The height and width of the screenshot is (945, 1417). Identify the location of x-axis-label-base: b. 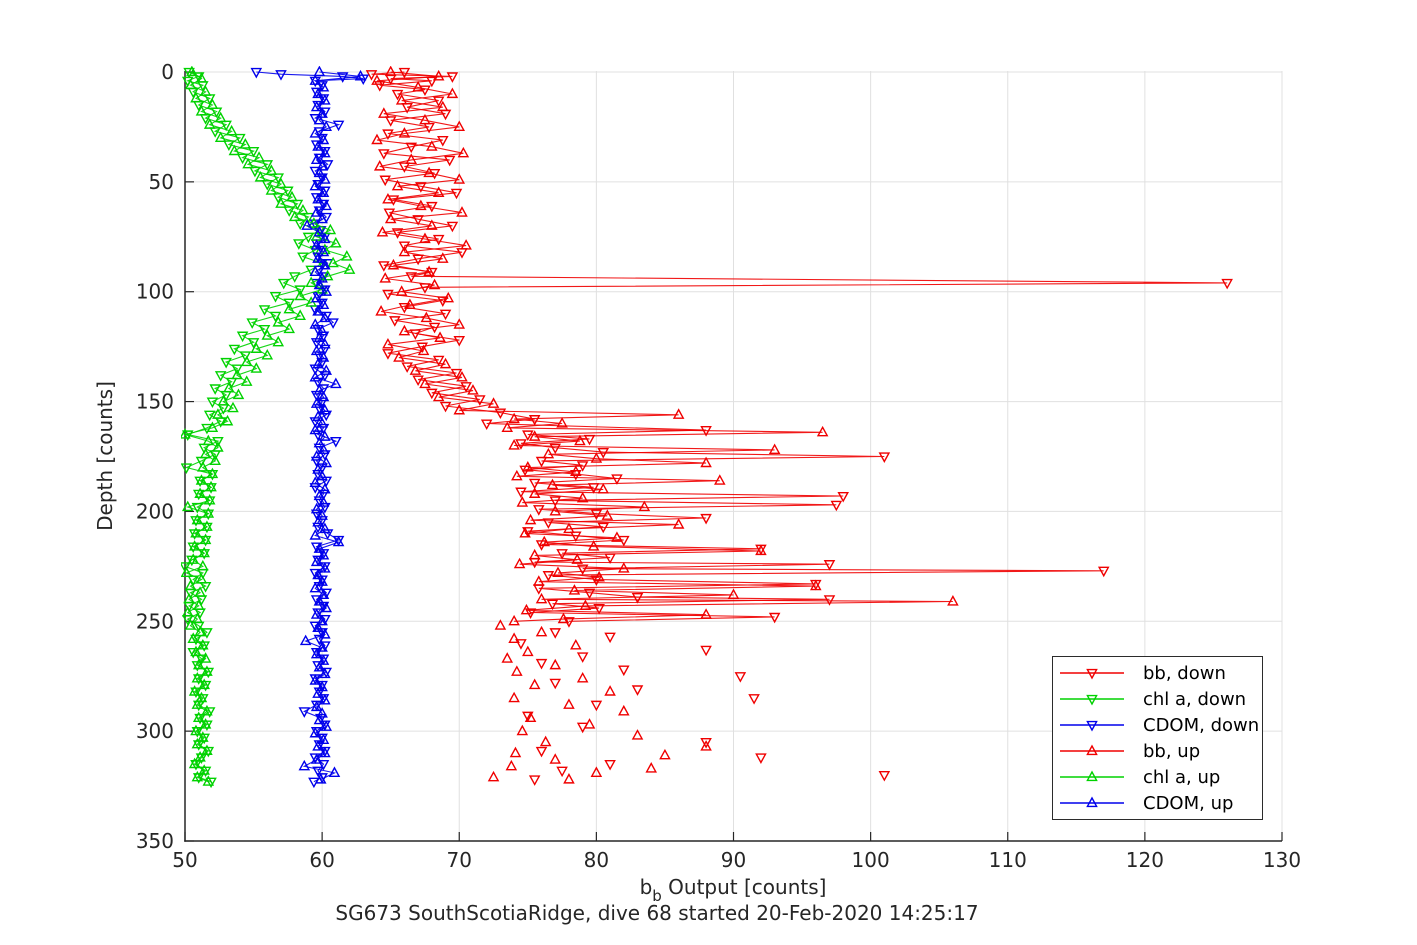
(646, 887).